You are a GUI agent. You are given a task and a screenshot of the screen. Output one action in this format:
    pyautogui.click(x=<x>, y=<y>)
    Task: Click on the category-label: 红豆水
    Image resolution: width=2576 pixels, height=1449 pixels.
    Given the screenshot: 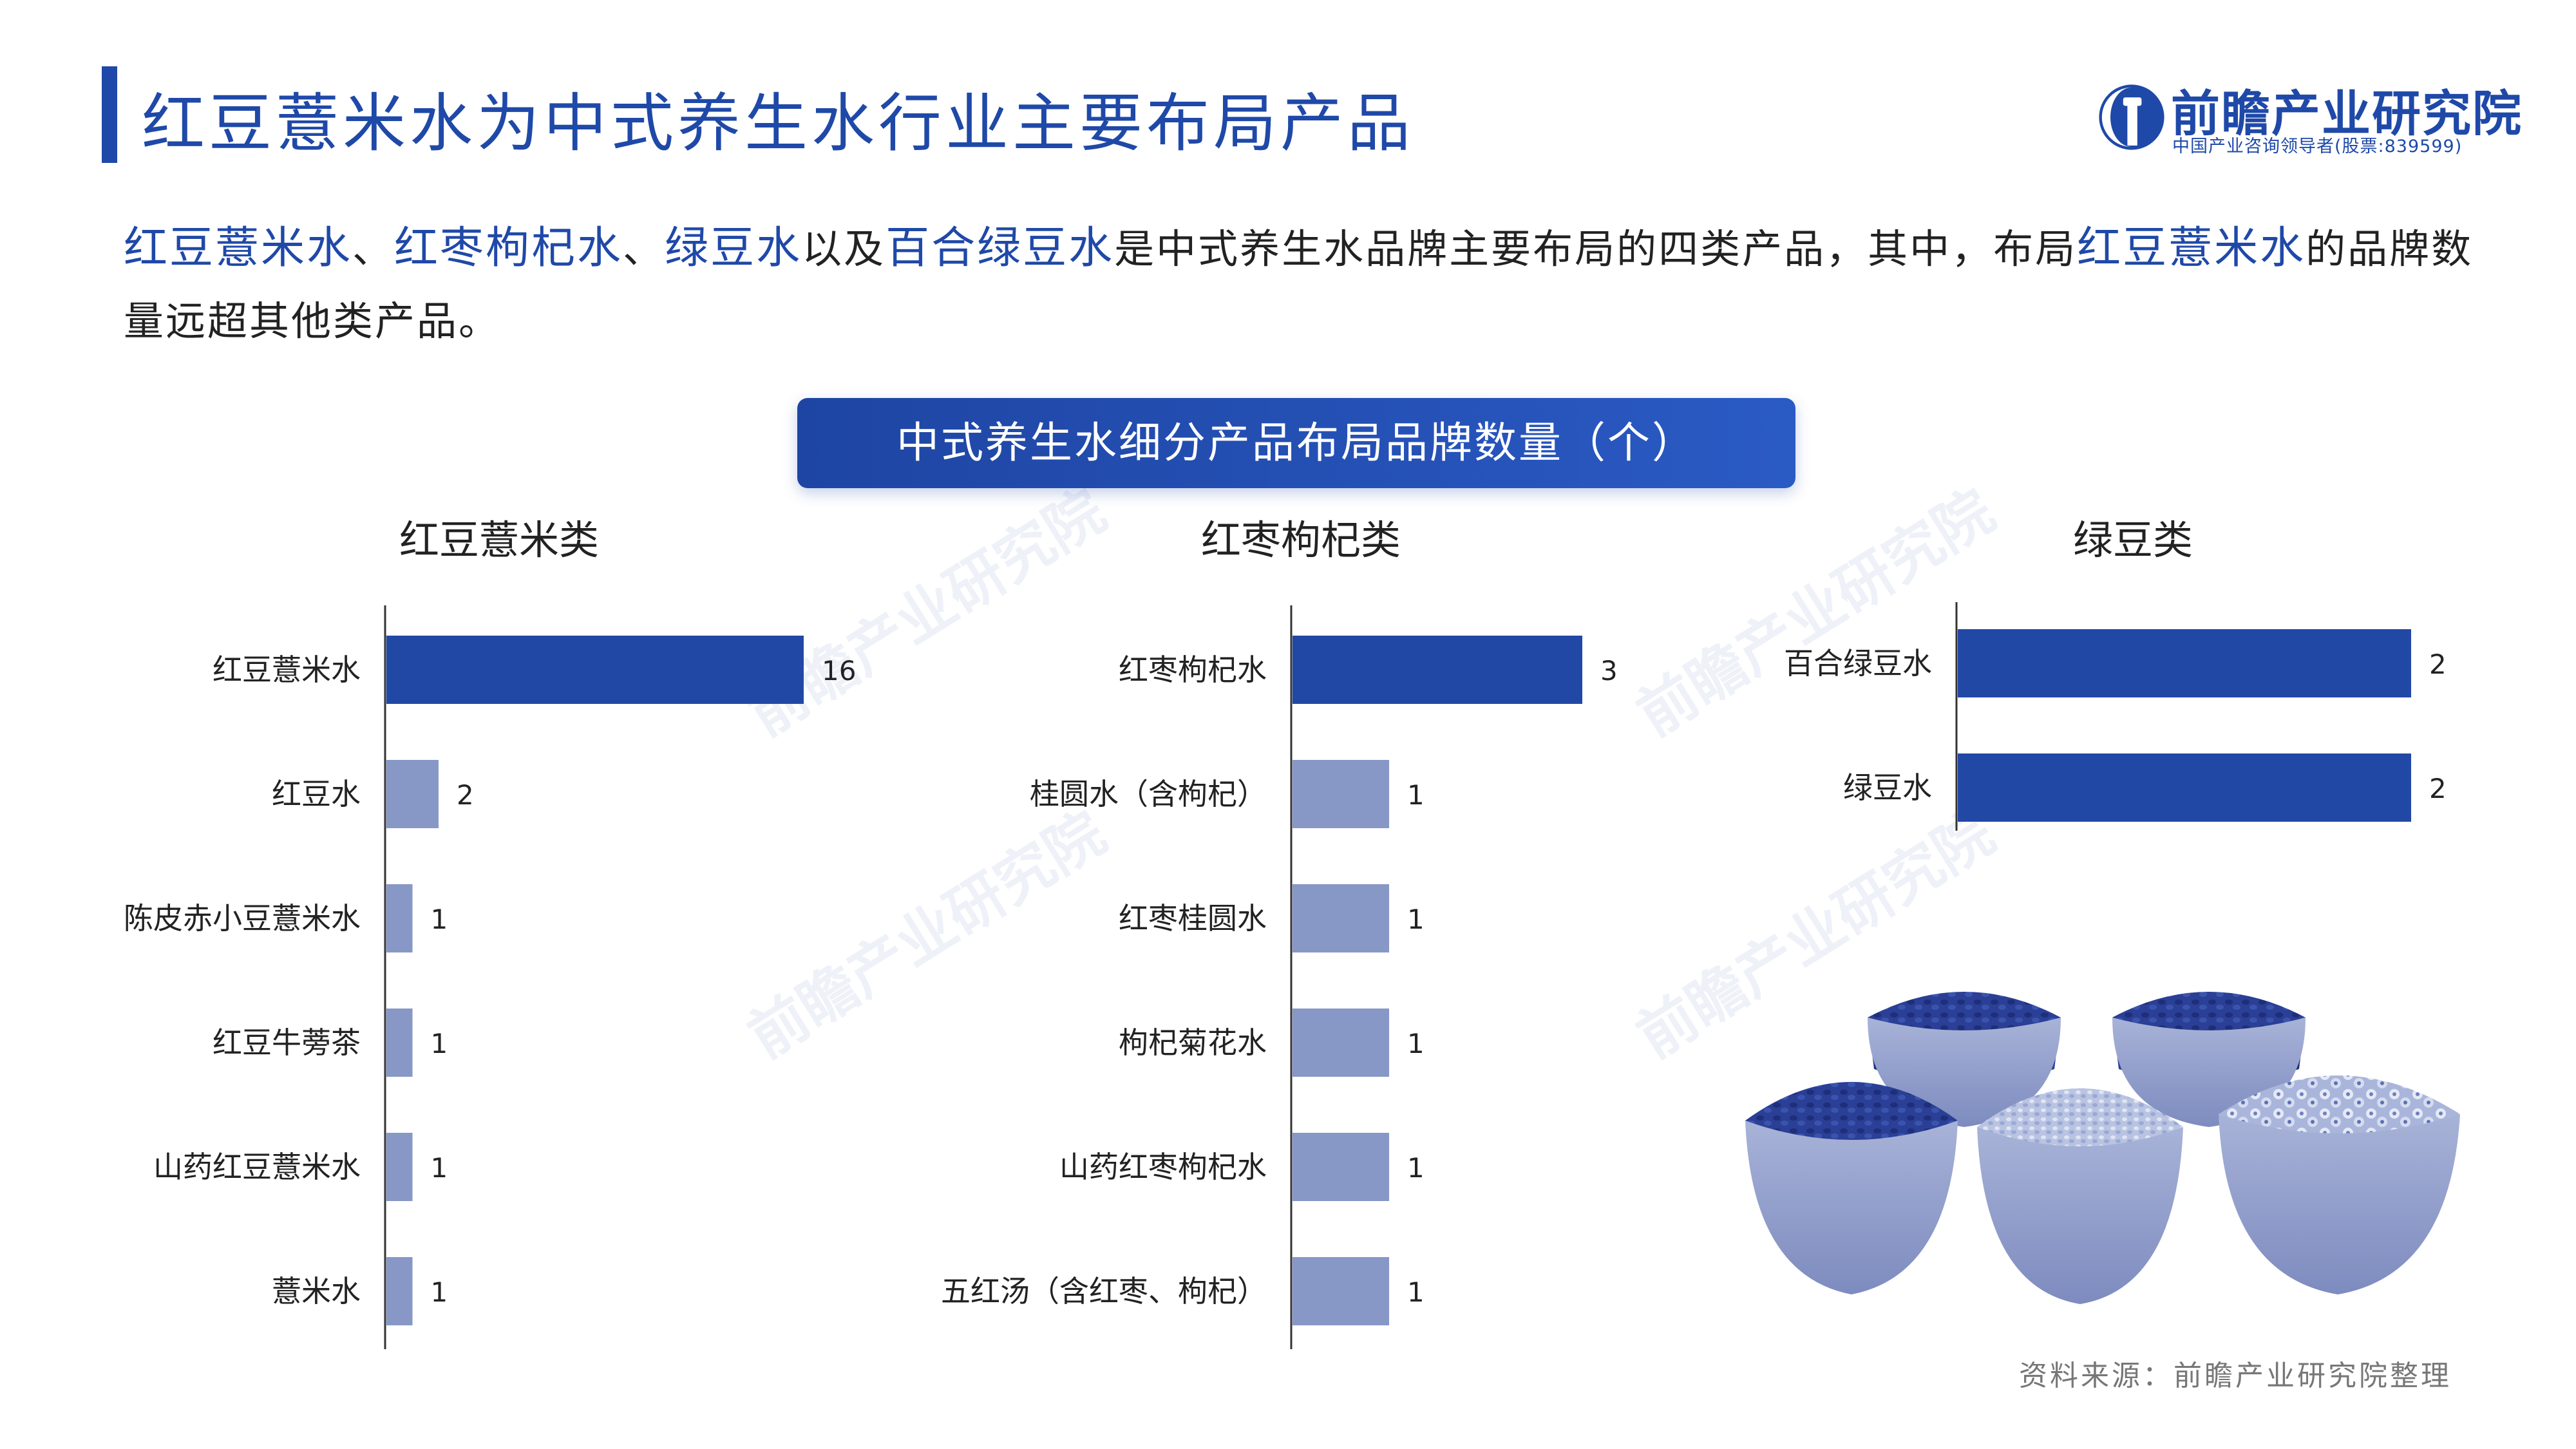 What is the action you would take?
    pyautogui.click(x=317, y=794)
    